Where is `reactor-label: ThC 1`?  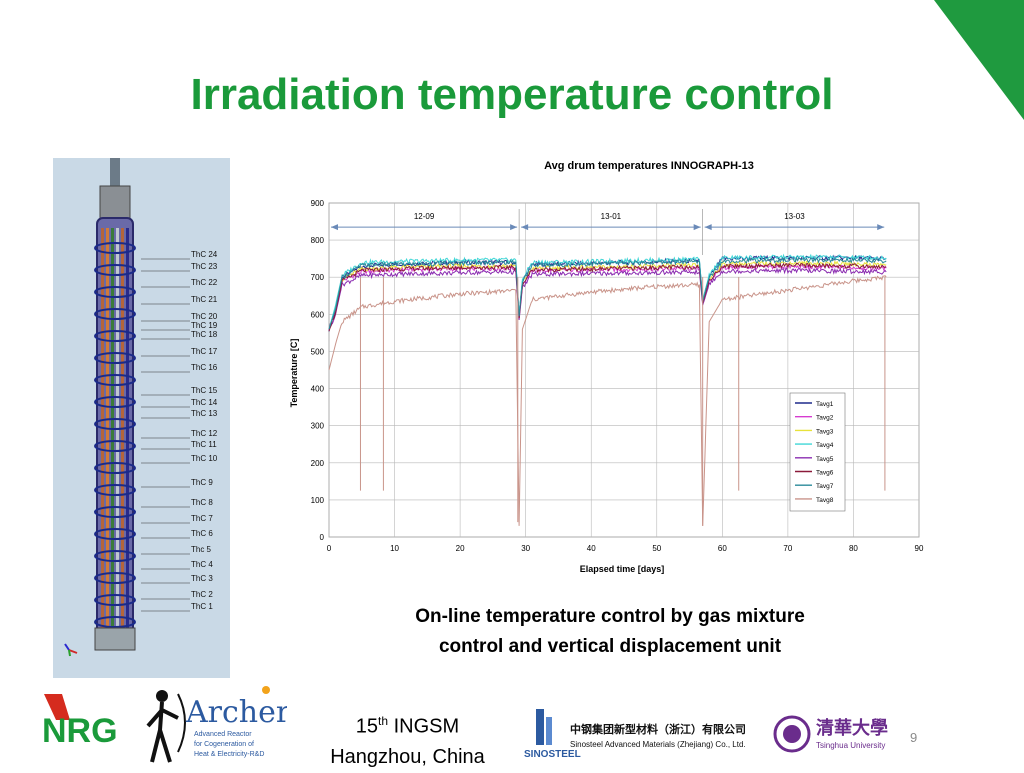
reactor-label: ThC 1 is located at coordinates (202, 606).